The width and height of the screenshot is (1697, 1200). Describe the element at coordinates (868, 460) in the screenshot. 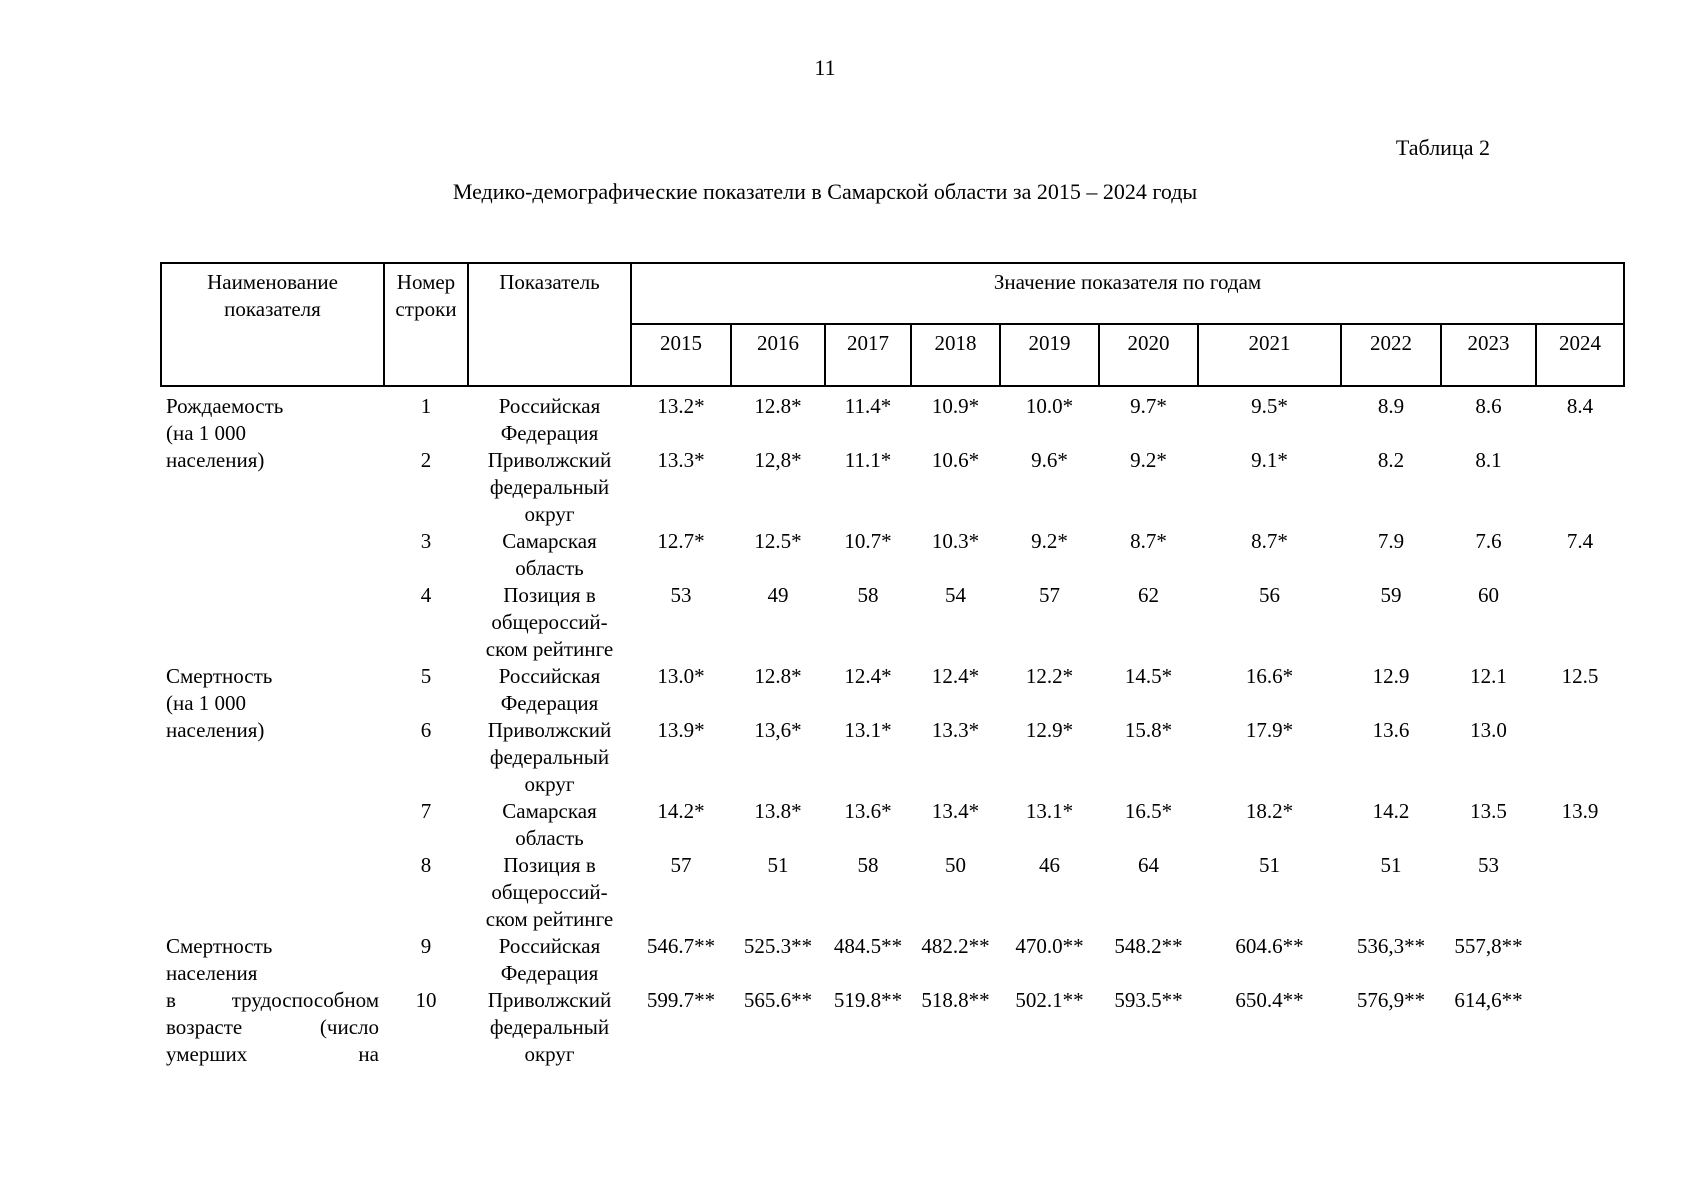

I see `value-cell: 11.1*` at that location.